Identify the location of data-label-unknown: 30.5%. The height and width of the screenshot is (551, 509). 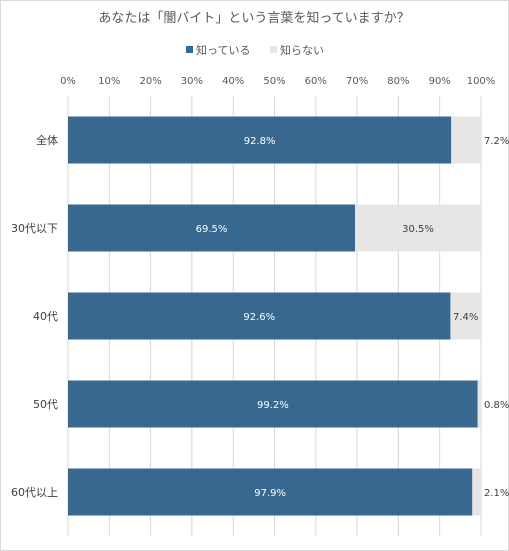
(418, 229).